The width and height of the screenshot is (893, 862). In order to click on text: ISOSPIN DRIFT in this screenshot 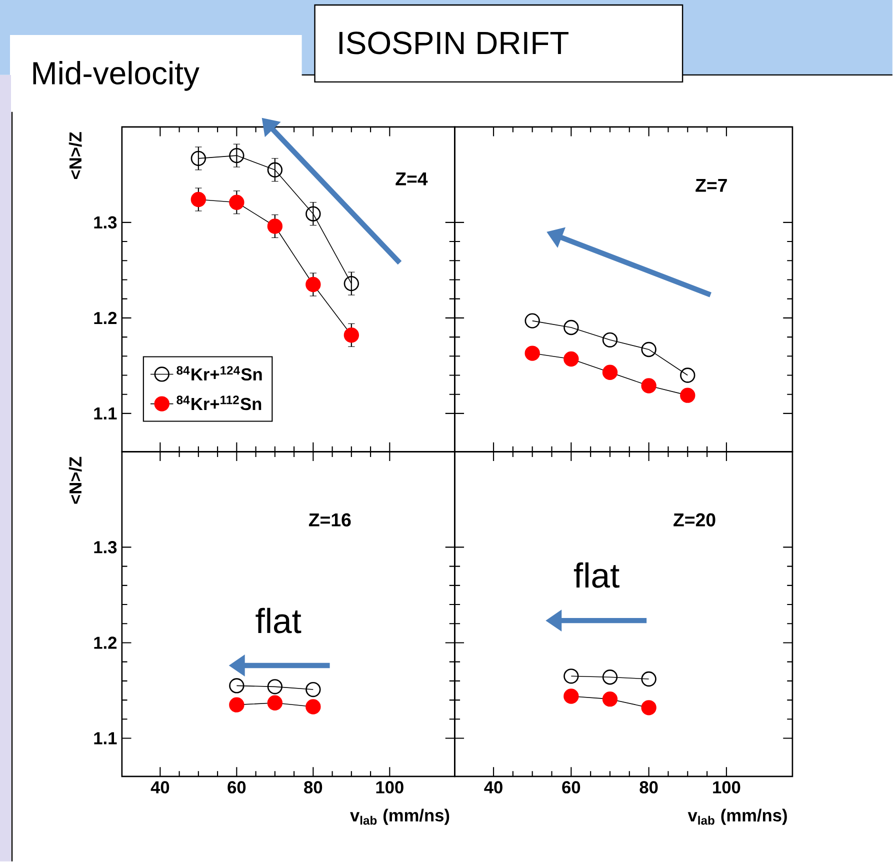, I will do `click(453, 43)`.